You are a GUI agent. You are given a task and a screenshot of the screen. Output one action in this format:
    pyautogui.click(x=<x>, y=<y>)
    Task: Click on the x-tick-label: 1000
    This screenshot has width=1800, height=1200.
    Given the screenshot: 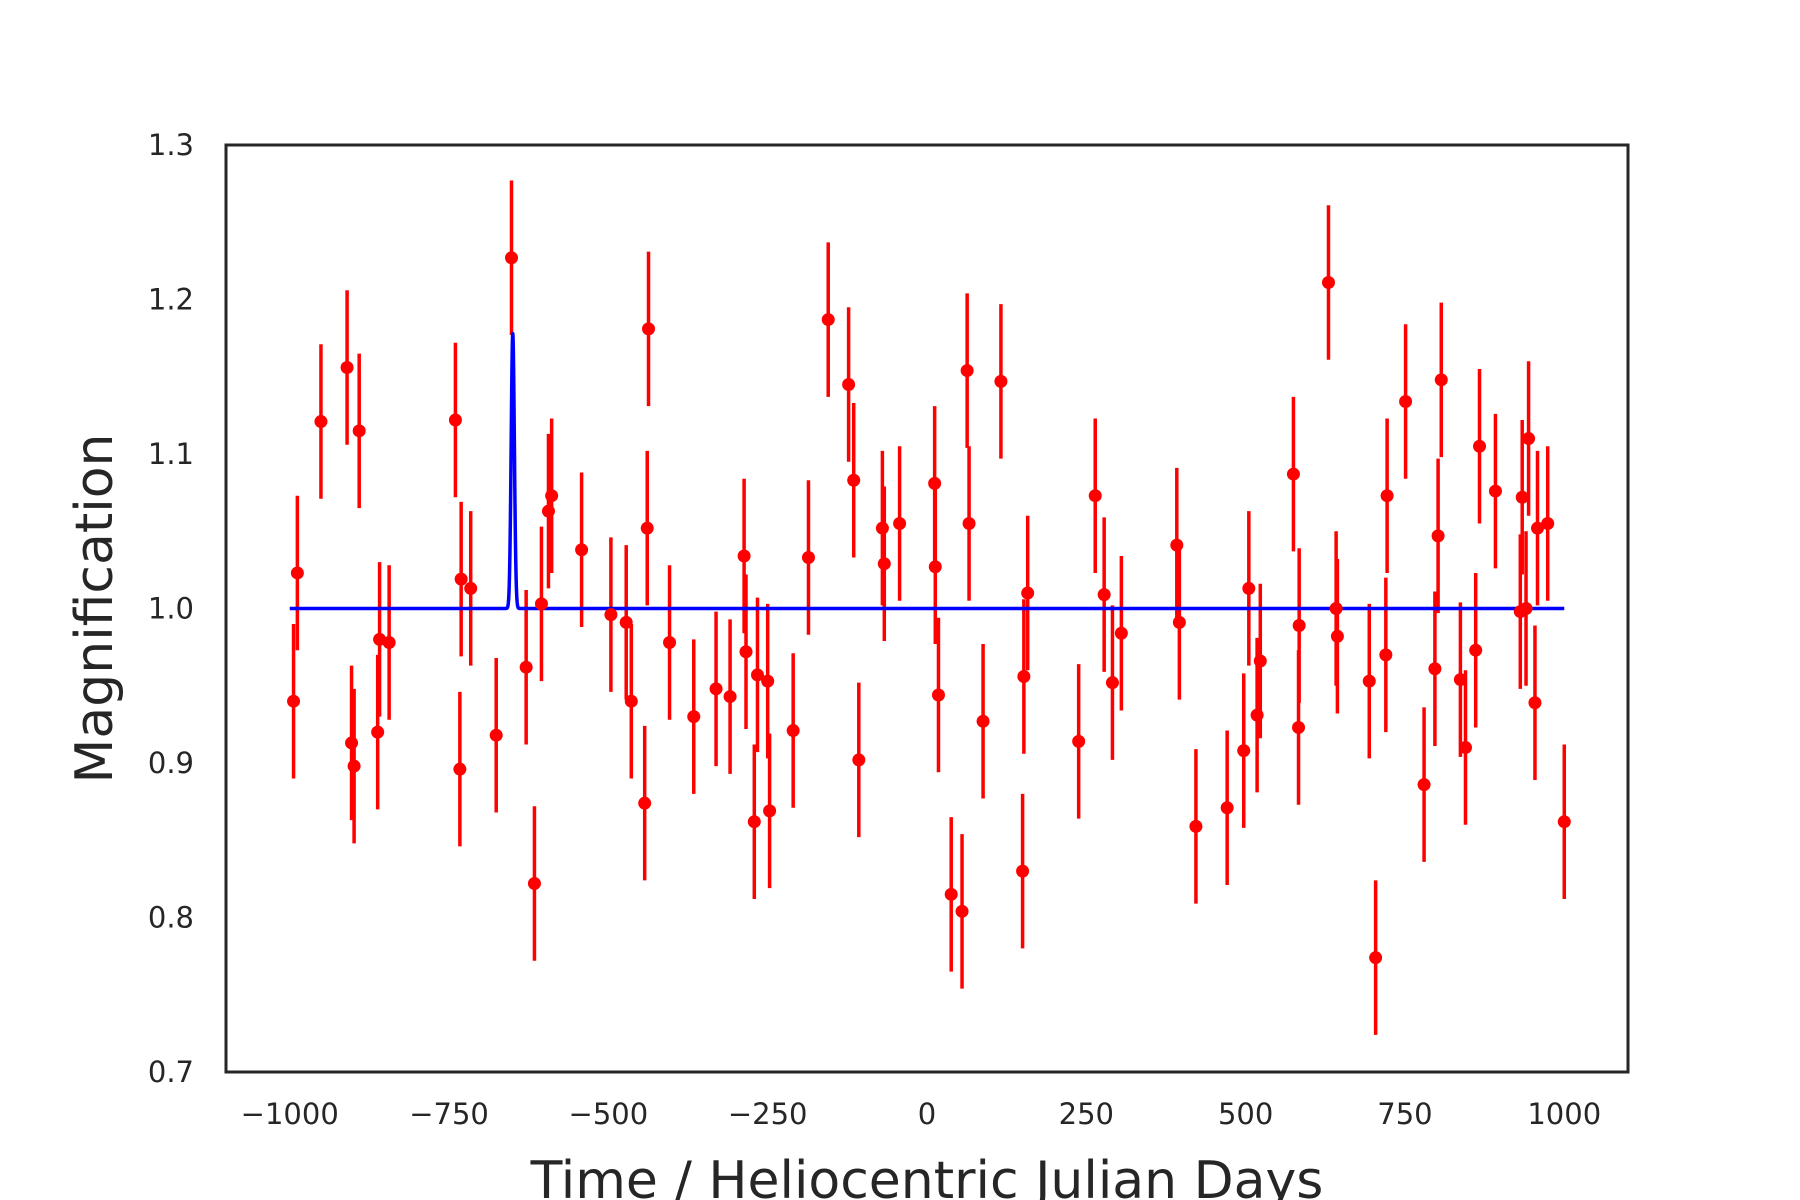 What is the action you would take?
    pyautogui.click(x=1564, y=1114)
    